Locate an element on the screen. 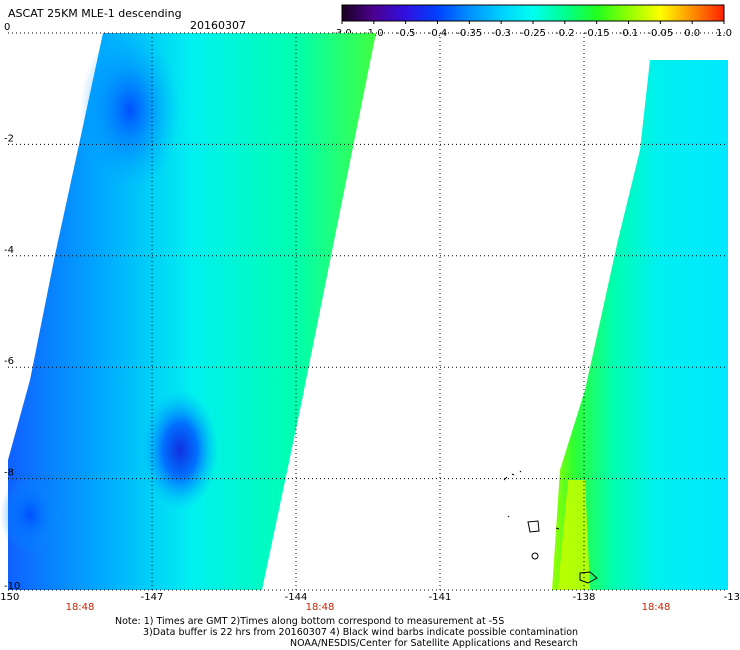 The height and width of the screenshot is (650, 740). y-axis-labels: 0 -2 -4 -6 -8 -10 is located at coordinates (12, 307).